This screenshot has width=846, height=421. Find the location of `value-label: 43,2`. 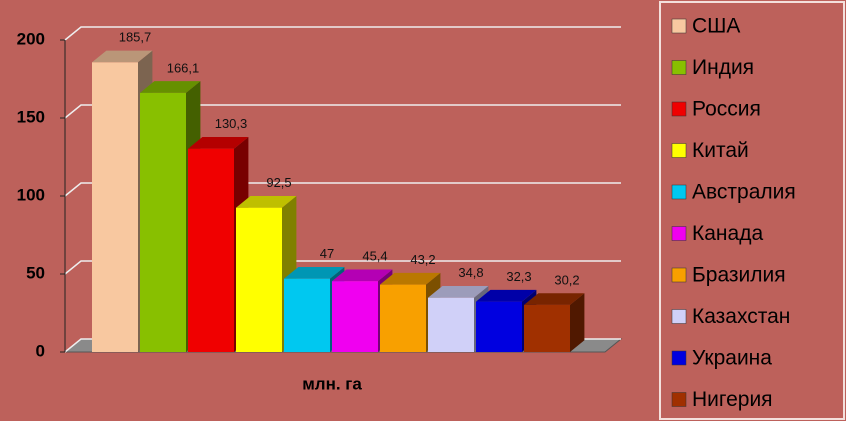

value-label: 43,2 is located at coordinates (422, 259).